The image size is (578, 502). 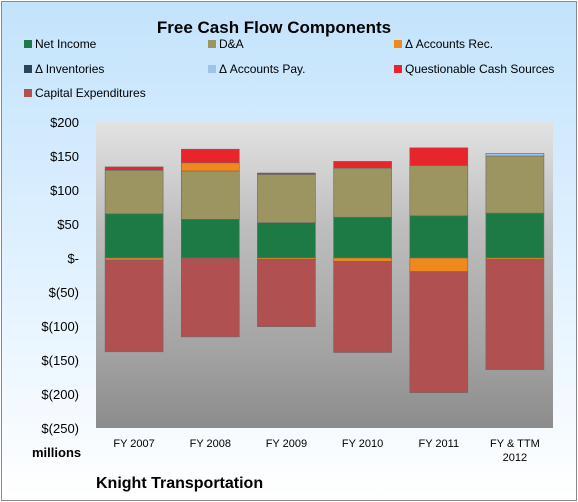 I want to click on x-tick-label-fy-and-ttm-2012: FY & TTM 2012, so click(x=515, y=451).